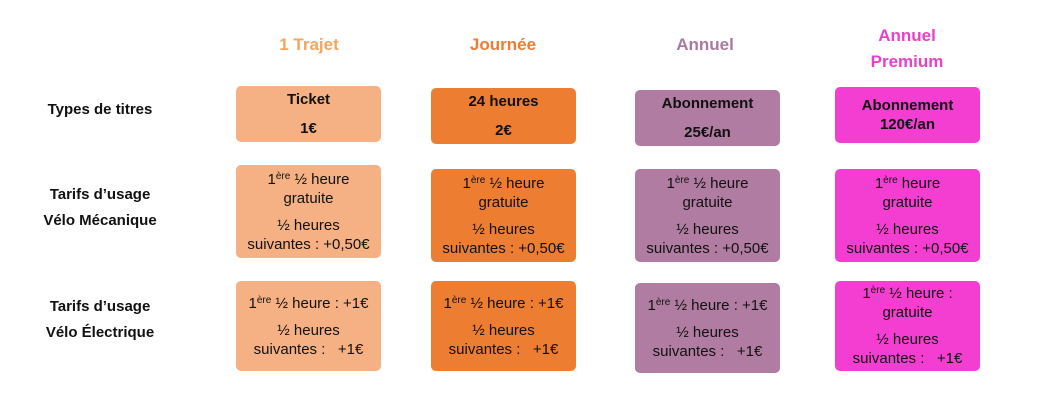 The image size is (1037, 401). I want to click on column-header: Annuel, so click(705, 45).